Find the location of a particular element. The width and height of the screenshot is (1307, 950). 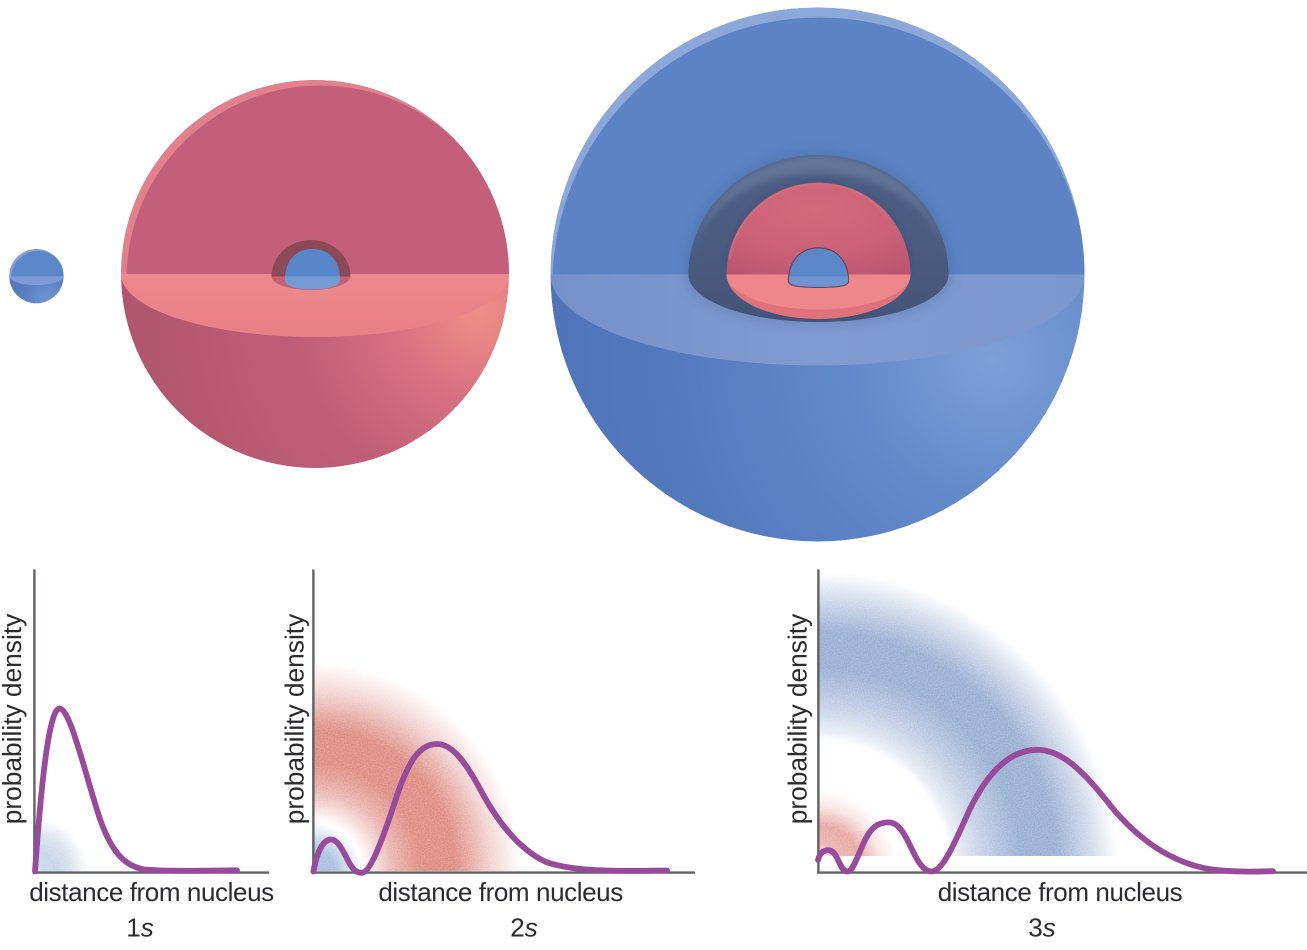

svg-text: 3s is located at coordinates (1041, 928).